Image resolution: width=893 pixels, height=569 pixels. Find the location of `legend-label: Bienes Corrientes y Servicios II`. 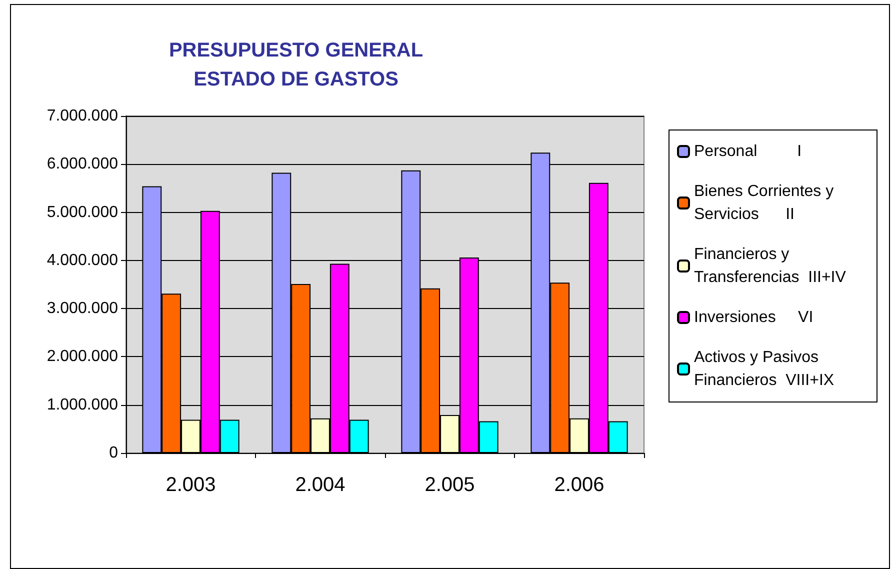

legend-label: Bienes Corrientes y Servicios II is located at coordinates (766, 203).